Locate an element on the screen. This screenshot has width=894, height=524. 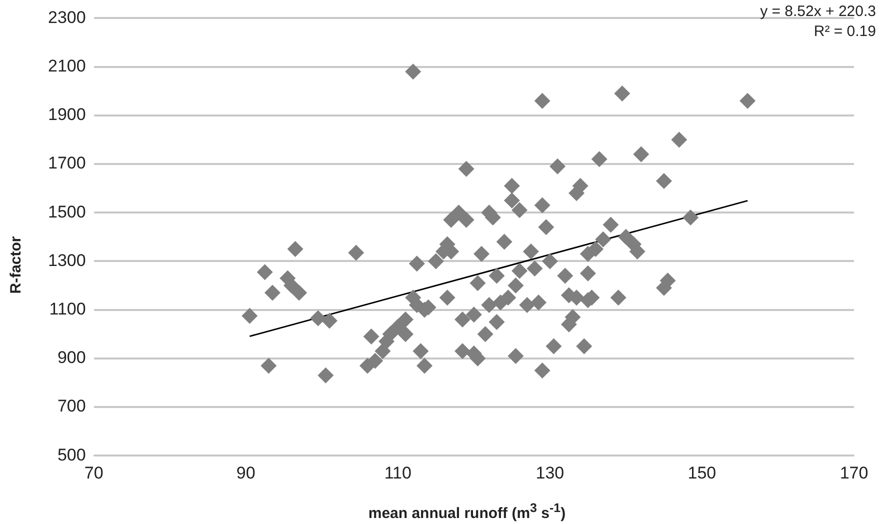
y-tick-label: 1500 is located at coordinates (67, 212).